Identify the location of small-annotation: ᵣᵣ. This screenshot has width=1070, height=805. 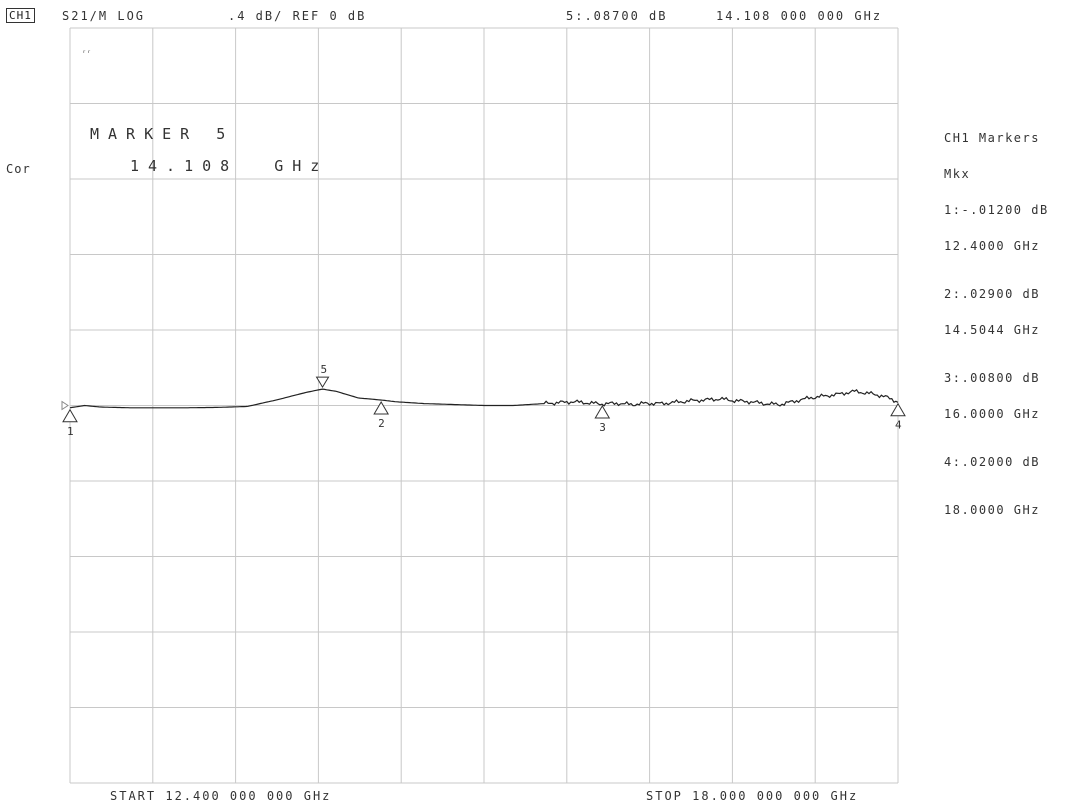
(87, 50).